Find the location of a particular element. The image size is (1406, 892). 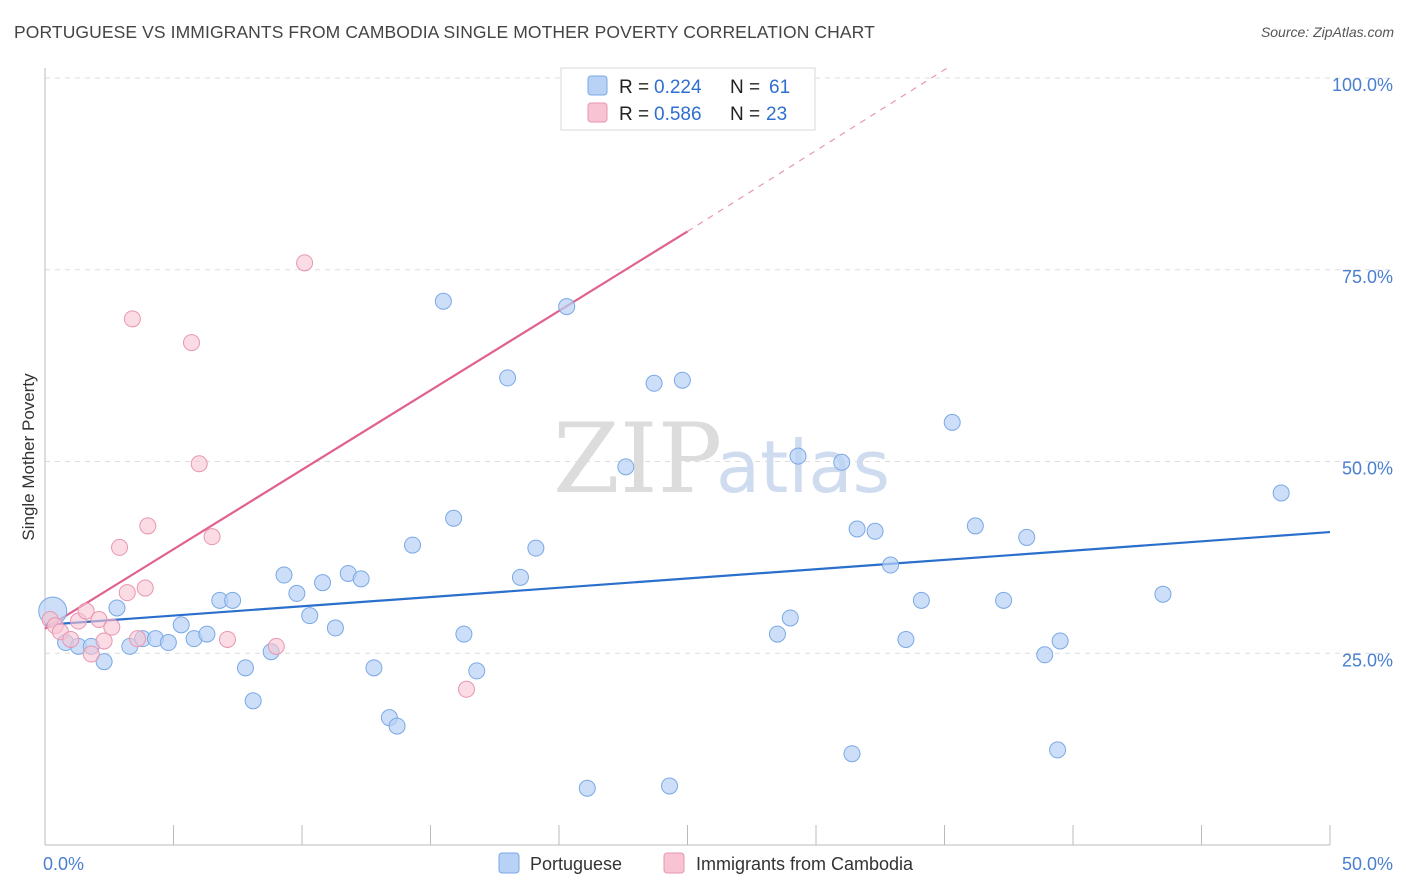

bottom-legend-label-portuguese: Portuguese is located at coordinates (576, 864).